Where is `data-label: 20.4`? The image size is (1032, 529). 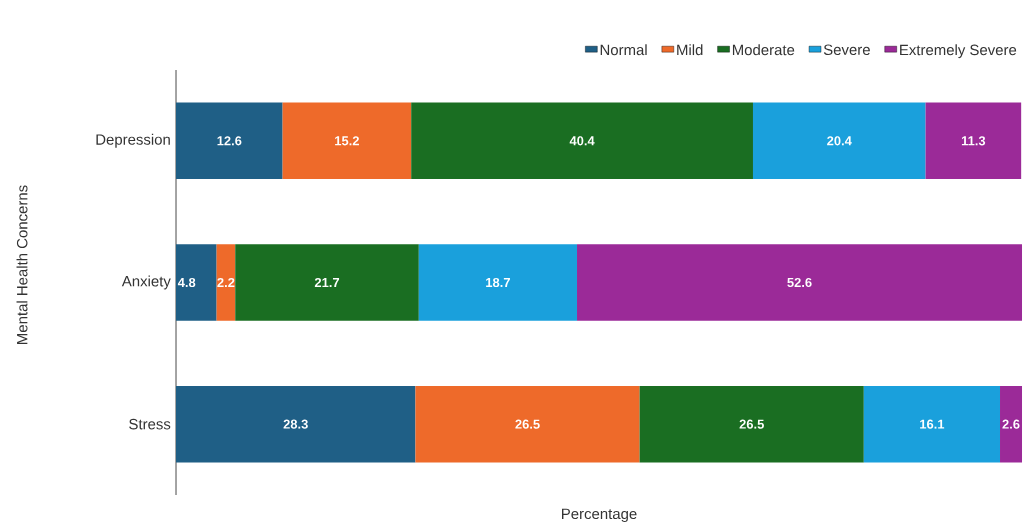 data-label: 20.4 is located at coordinates (839, 141).